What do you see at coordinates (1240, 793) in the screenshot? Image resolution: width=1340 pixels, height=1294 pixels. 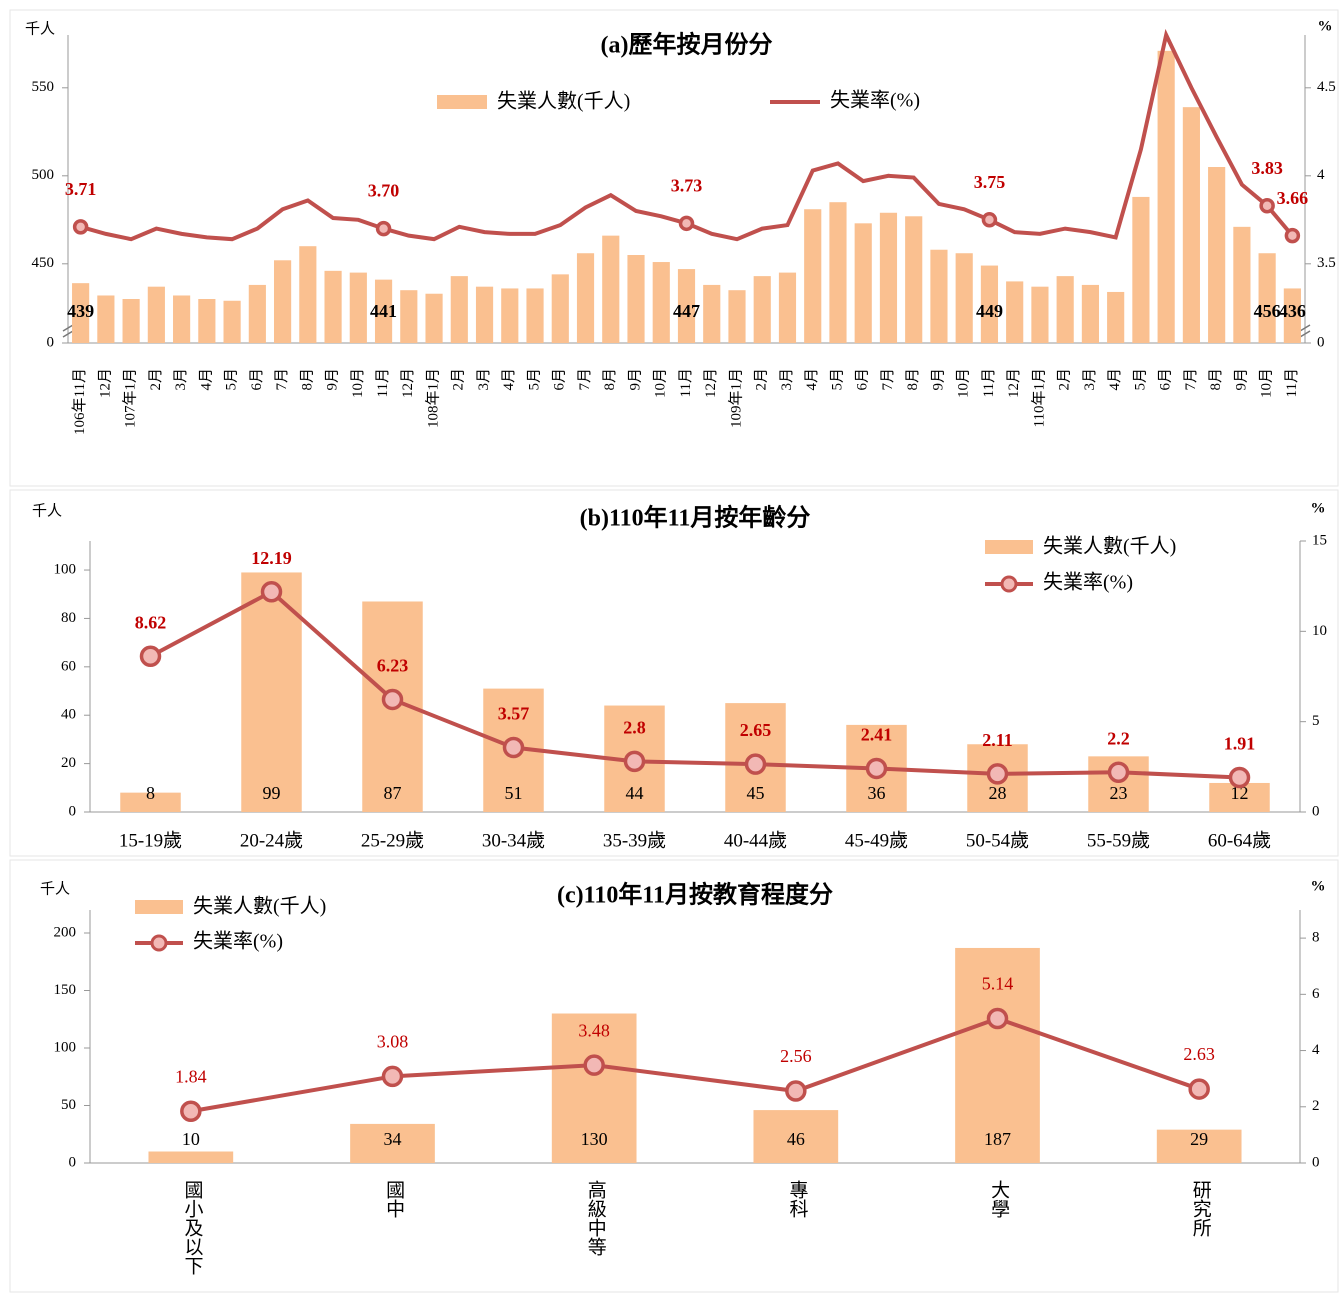 I see `bar-value-label: 12` at bounding box center [1240, 793].